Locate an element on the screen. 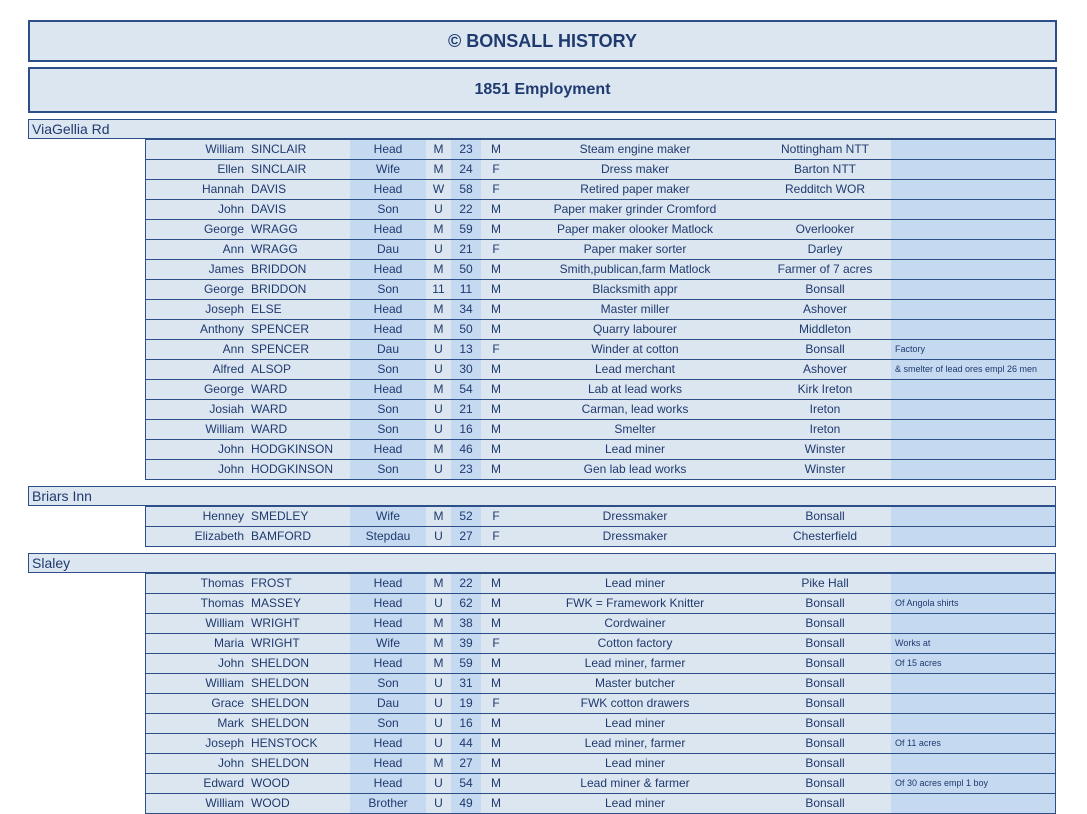 The height and width of the screenshot is (814, 1087). birthplace-cell: Kirk Ireton is located at coordinates (825, 389).